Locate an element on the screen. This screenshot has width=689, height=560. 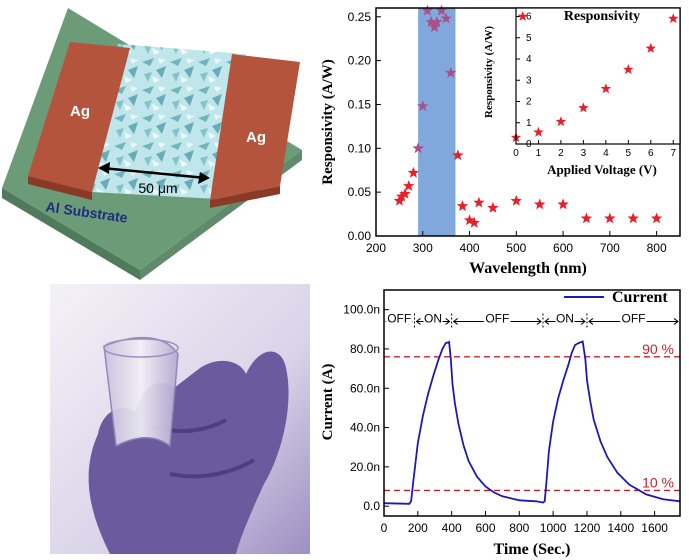
main-x-tick-label: 300 is located at coordinates (423, 248).